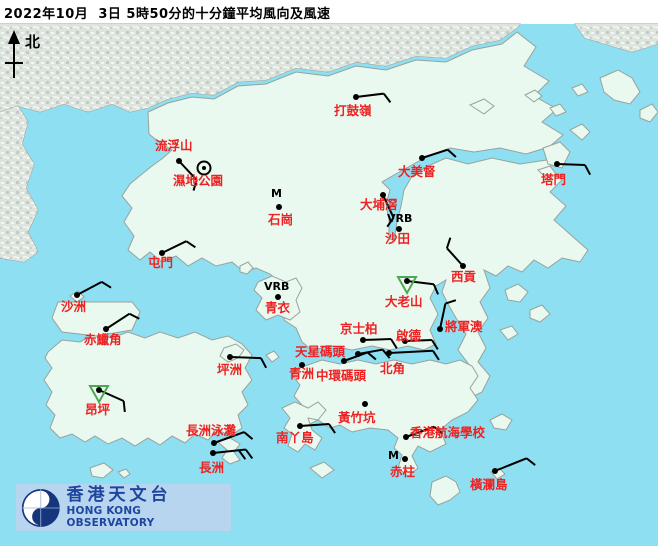 This screenshot has height=546, width=658. Describe the element at coordinates (276, 193) in the screenshot. I see `station-aux-label: M` at that location.